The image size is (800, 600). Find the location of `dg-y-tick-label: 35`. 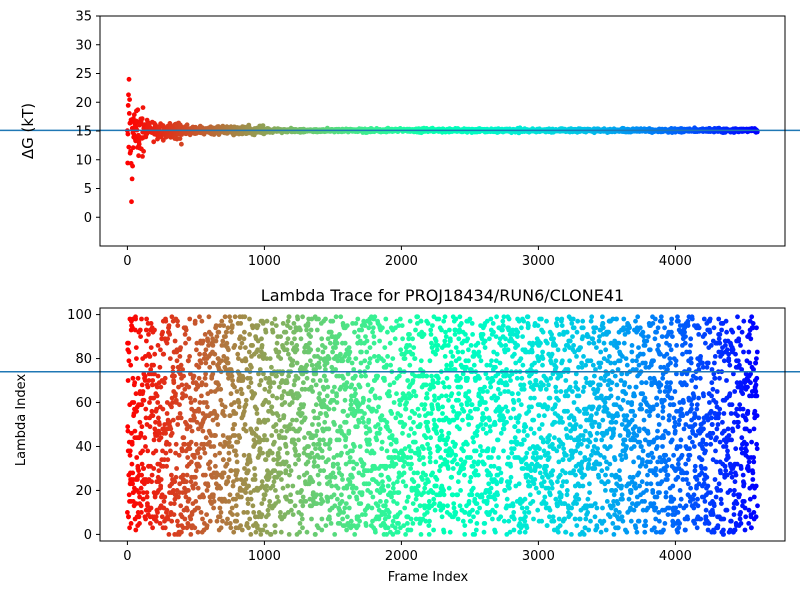

dg-y-tick-label: 35 is located at coordinates (83, 17).